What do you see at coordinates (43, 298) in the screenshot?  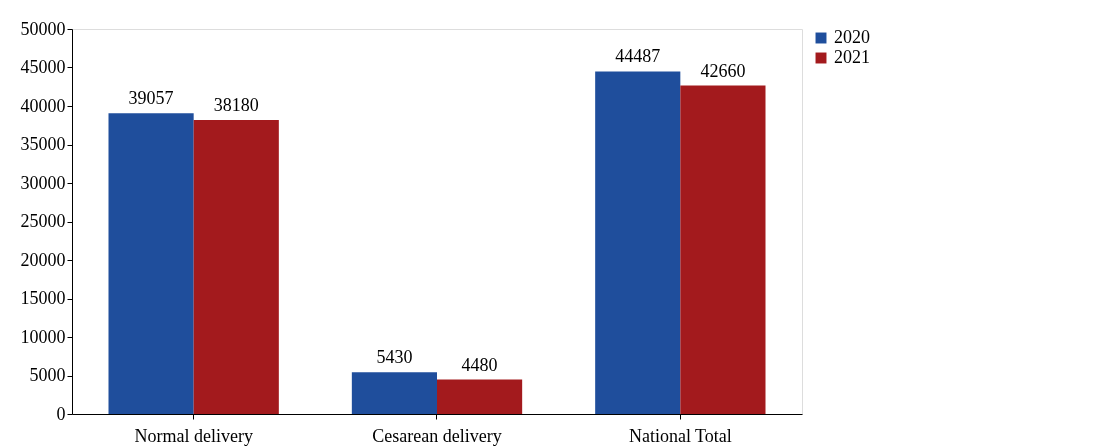 I see `y-tick-label: 15000` at bounding box center [43, 298].